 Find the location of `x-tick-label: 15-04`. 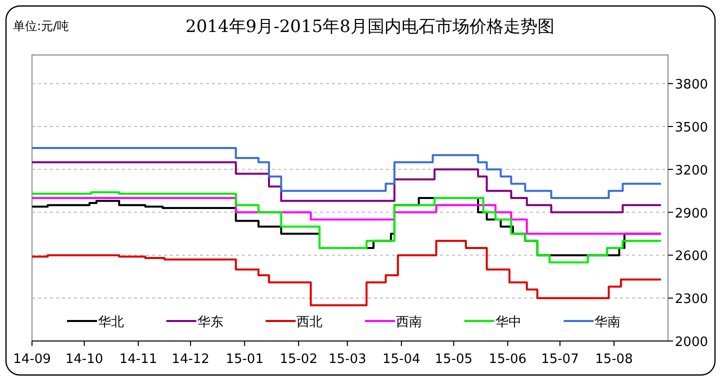

x-tick-label: 15-04 is located at coordinates (401, 359).